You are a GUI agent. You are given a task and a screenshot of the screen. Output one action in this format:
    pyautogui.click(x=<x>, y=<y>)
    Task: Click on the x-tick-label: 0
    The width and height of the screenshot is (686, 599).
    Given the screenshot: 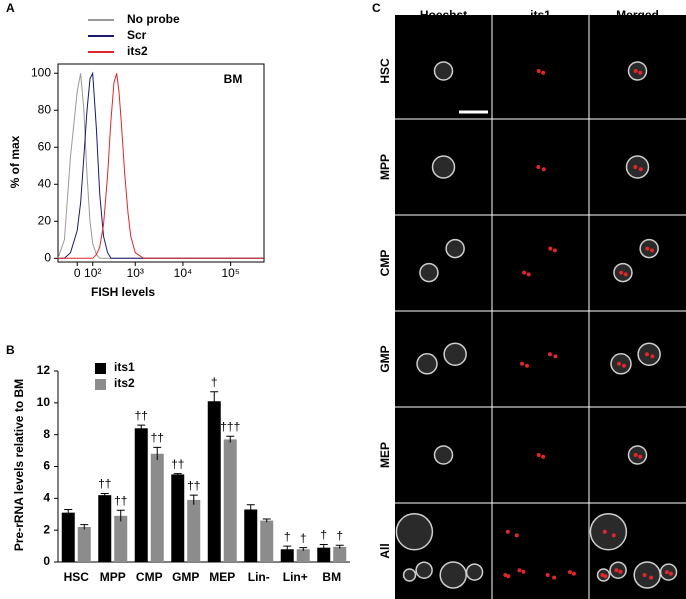 What is the action you would take?
    pyautogui.click(x=77, y=273)
    